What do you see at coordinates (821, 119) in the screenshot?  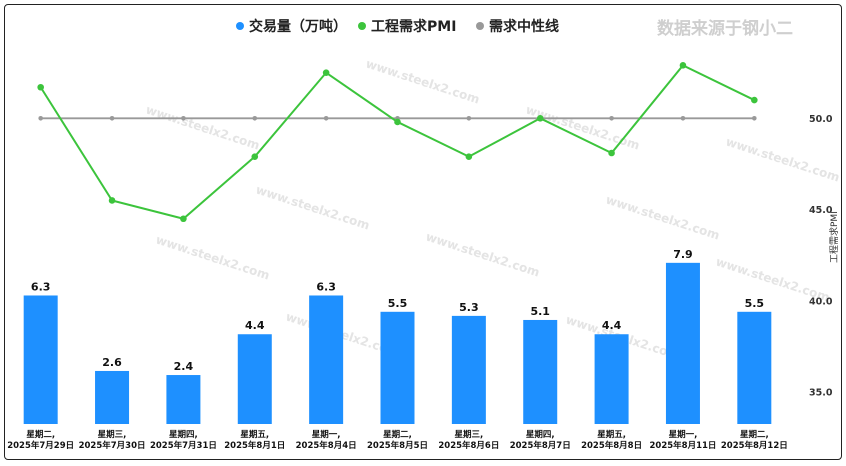 I see `right-axis-tick-label: 50.0` at bounding box center [821, 119].